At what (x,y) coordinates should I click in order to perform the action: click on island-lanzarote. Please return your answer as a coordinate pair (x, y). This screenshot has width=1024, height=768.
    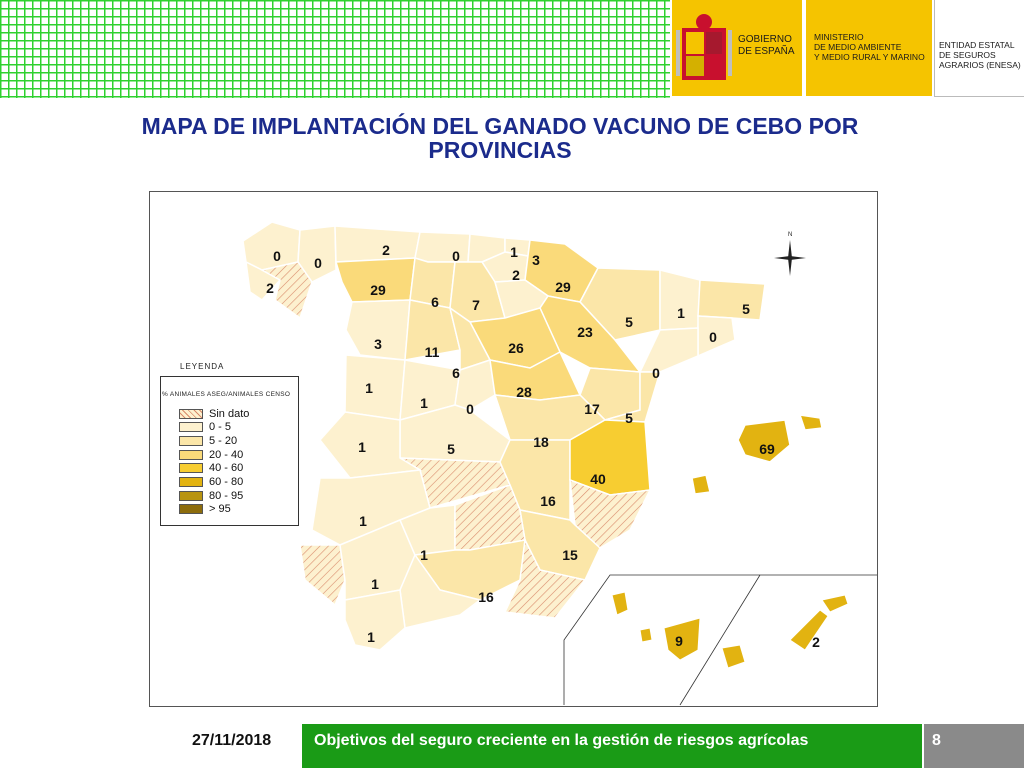
    Looking at the image, I should click on (835, 603).